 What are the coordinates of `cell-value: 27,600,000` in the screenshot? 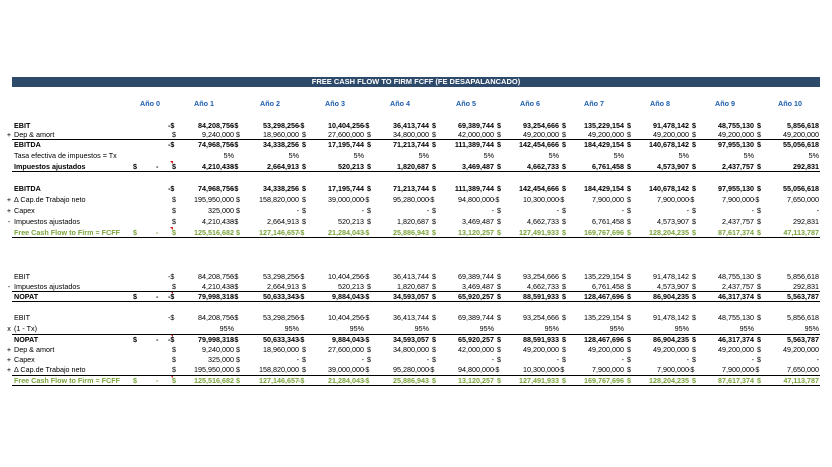 It's located at (346, 349).